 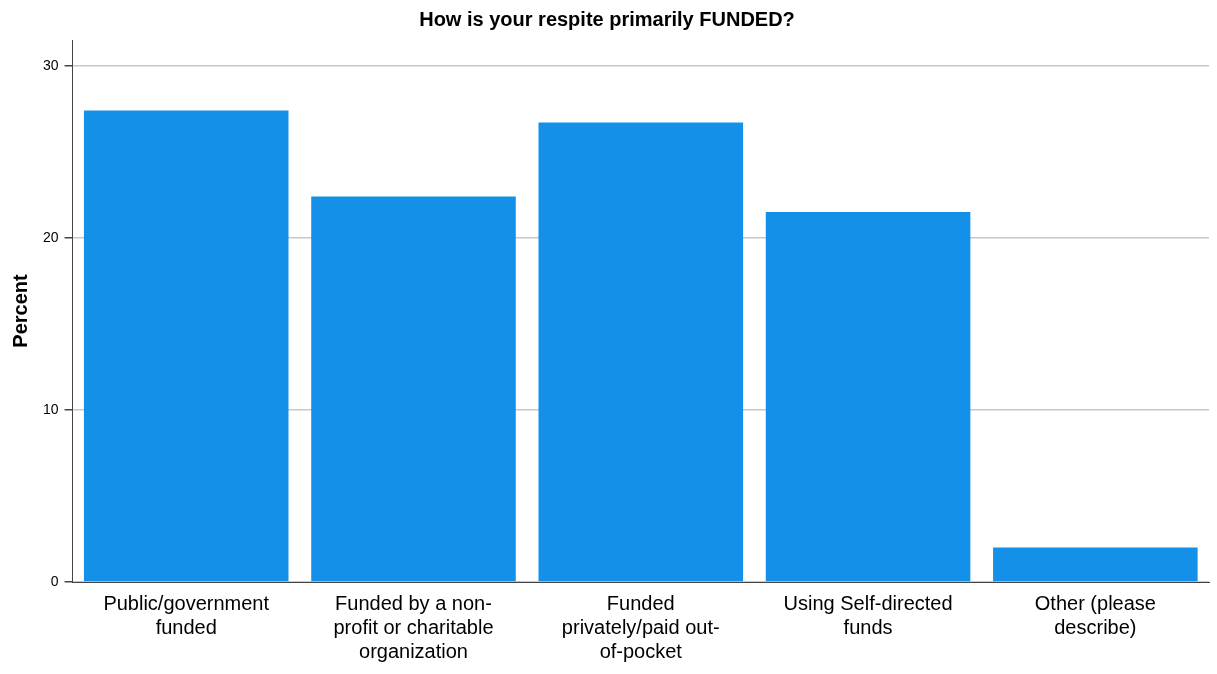 I want to click on x-tick-label: Funded privately/paid out-of-pocket, so click(x=640, y=626).